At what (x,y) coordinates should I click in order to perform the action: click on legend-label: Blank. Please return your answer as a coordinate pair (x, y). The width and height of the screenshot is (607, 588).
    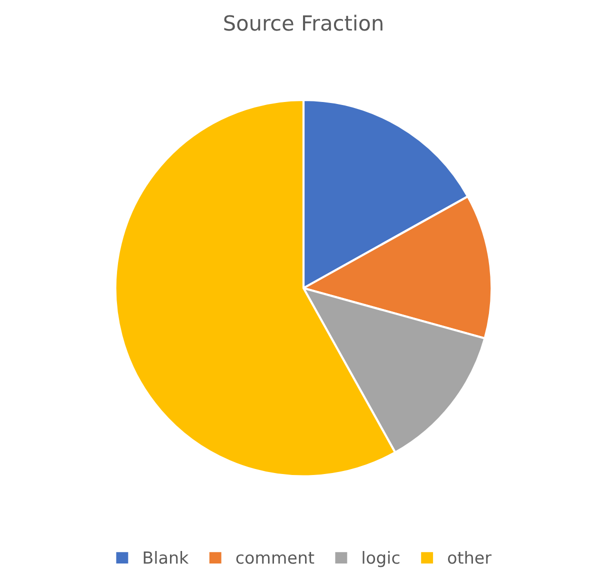
    Looking at the image, I should click on (166, 557).